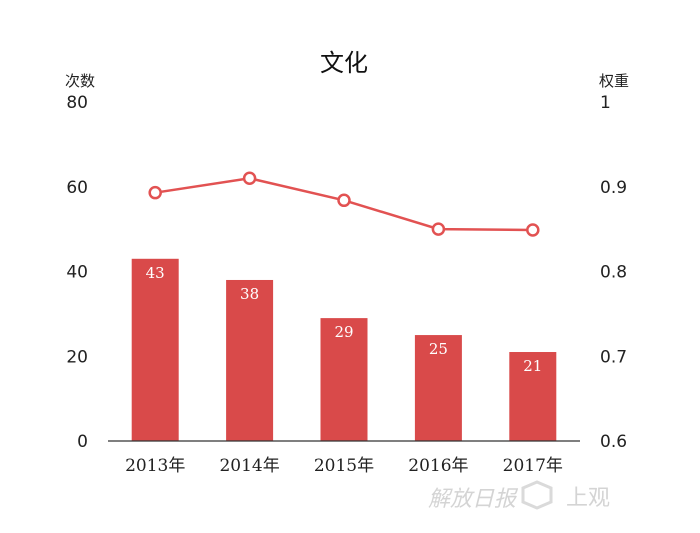 Image resolution: width=700 pixels, height=533 pixels. What do you see at coordinates (77, 357) in the screenshot?
I see `y-left-tick-label: 20` at bounding box center [77, 357].